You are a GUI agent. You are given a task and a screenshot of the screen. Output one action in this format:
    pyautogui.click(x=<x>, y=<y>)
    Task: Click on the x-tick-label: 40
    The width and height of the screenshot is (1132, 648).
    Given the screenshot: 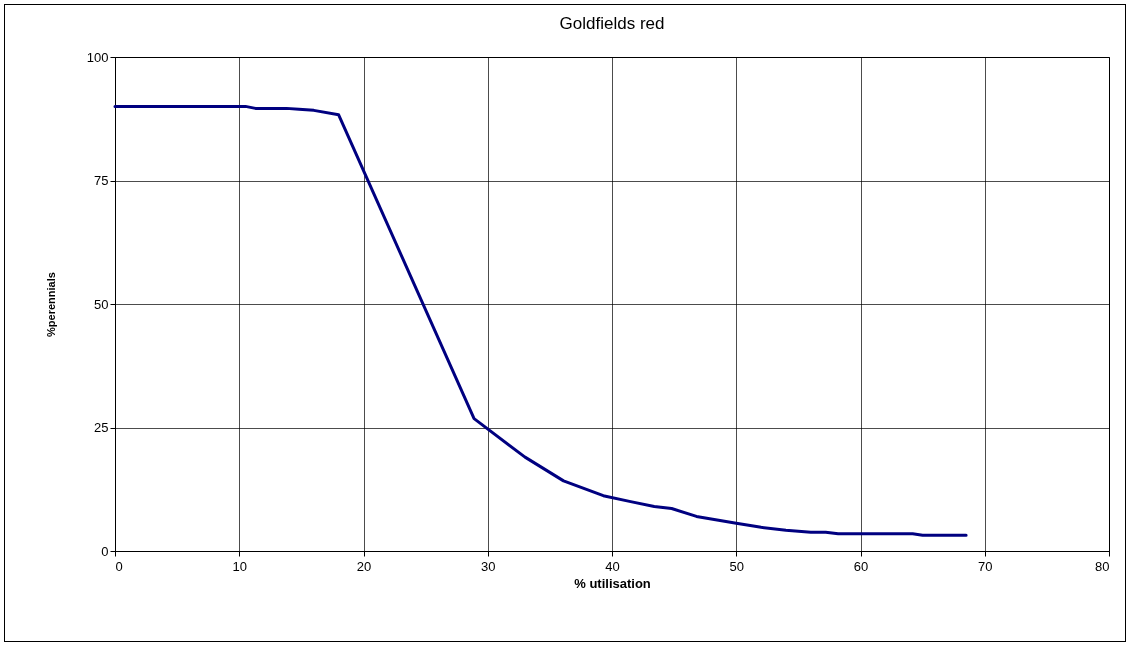 What is the action you would take?
    pyautogui.click(x=612, y=566)
    